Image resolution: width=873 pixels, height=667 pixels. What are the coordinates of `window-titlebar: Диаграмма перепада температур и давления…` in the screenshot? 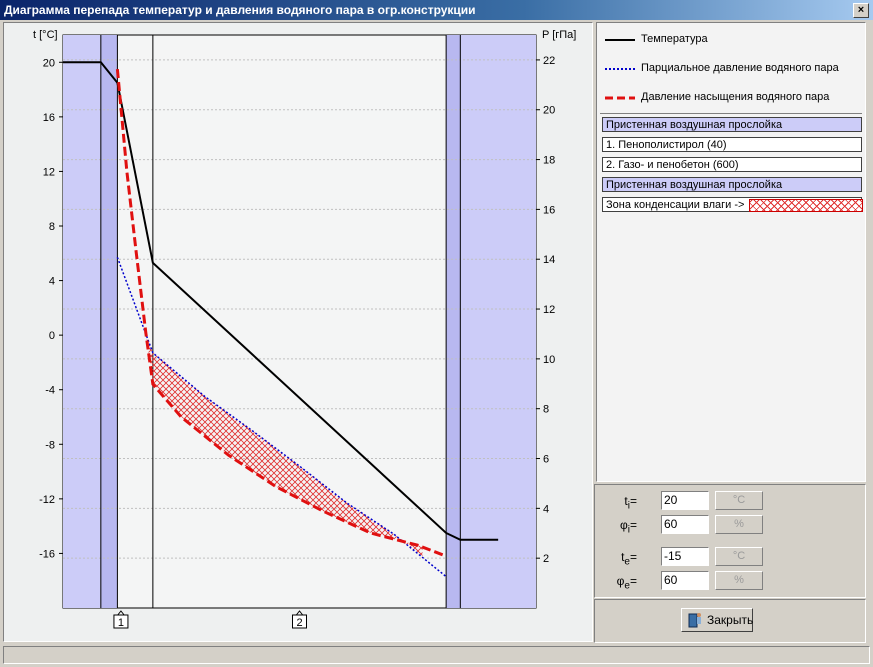 It's located at (436, 10).